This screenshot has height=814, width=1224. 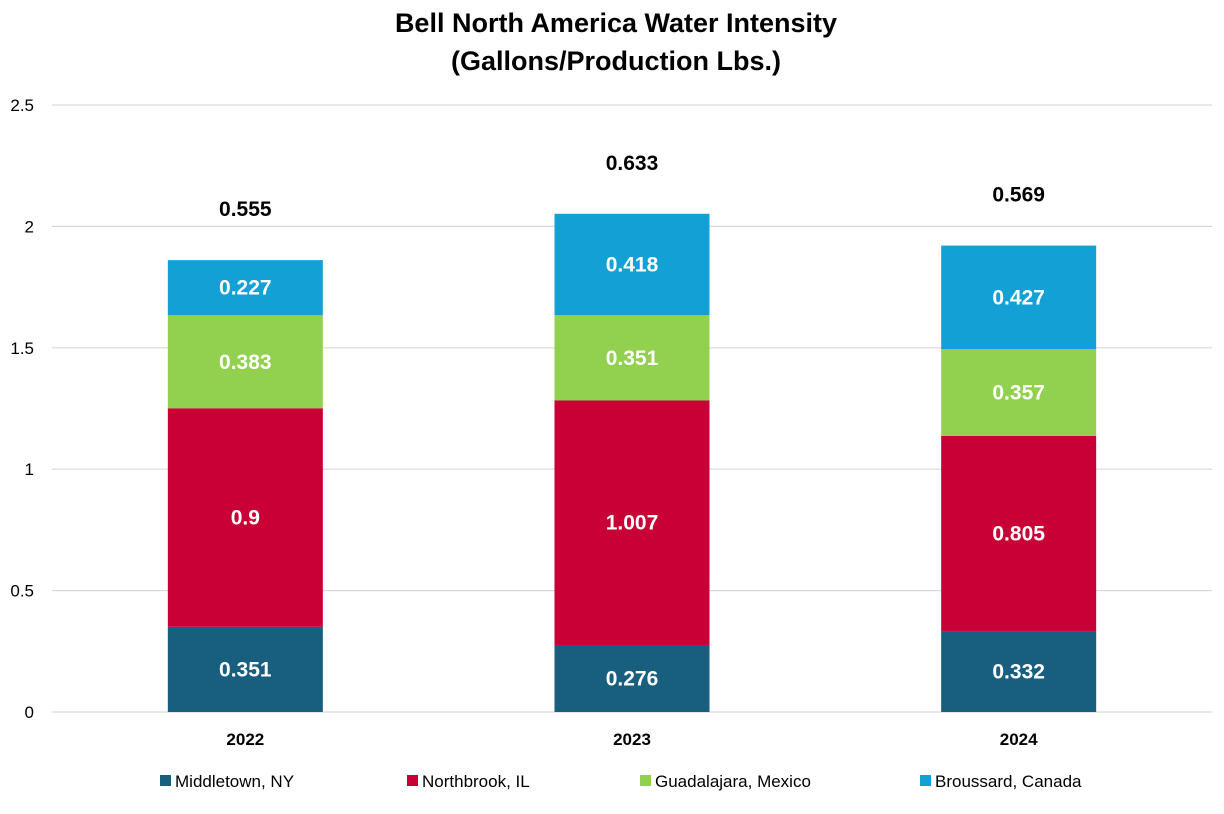 What do you see at coordinates (22, 591) in the screenshot?
I see `y-tick-label: 0.5` at bounding box center [22, 591].